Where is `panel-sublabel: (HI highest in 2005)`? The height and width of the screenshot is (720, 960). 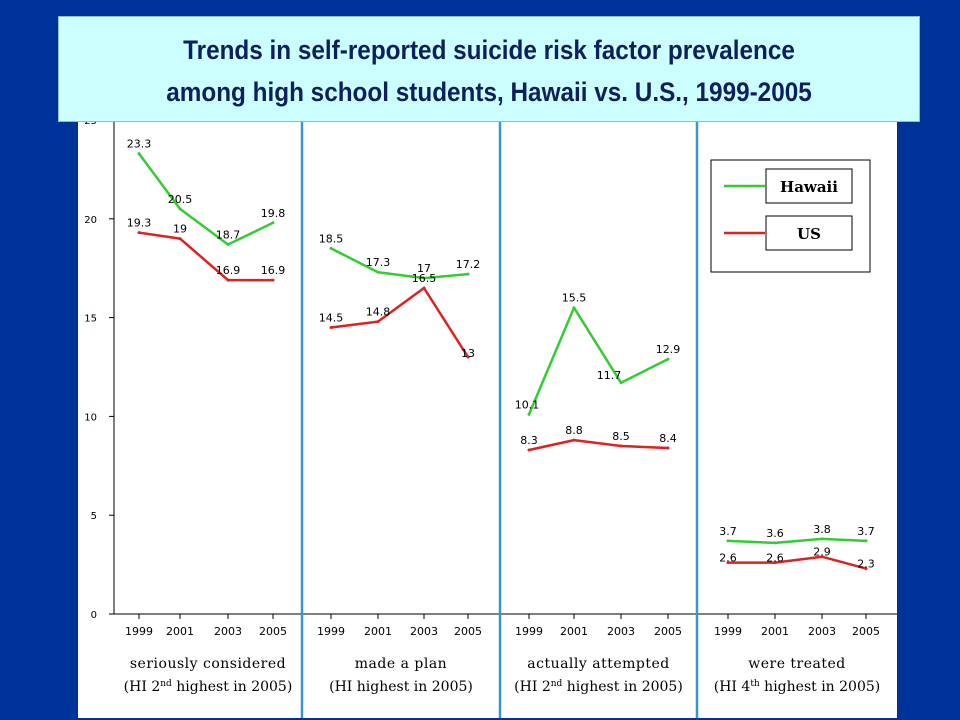 panel-sublabel: (HI highest in 2005) is located at coordinates (401, 687).